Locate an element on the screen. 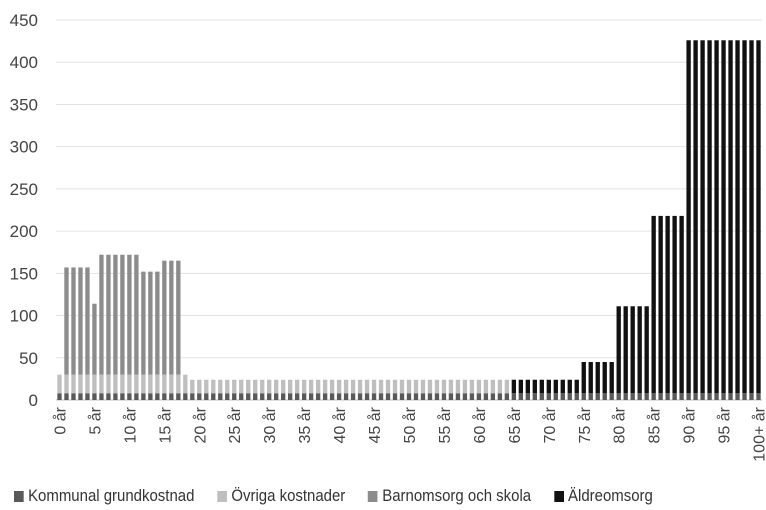 The image size is (766, 510). y-tick-label: 350 is located at coordinates (24, 104).